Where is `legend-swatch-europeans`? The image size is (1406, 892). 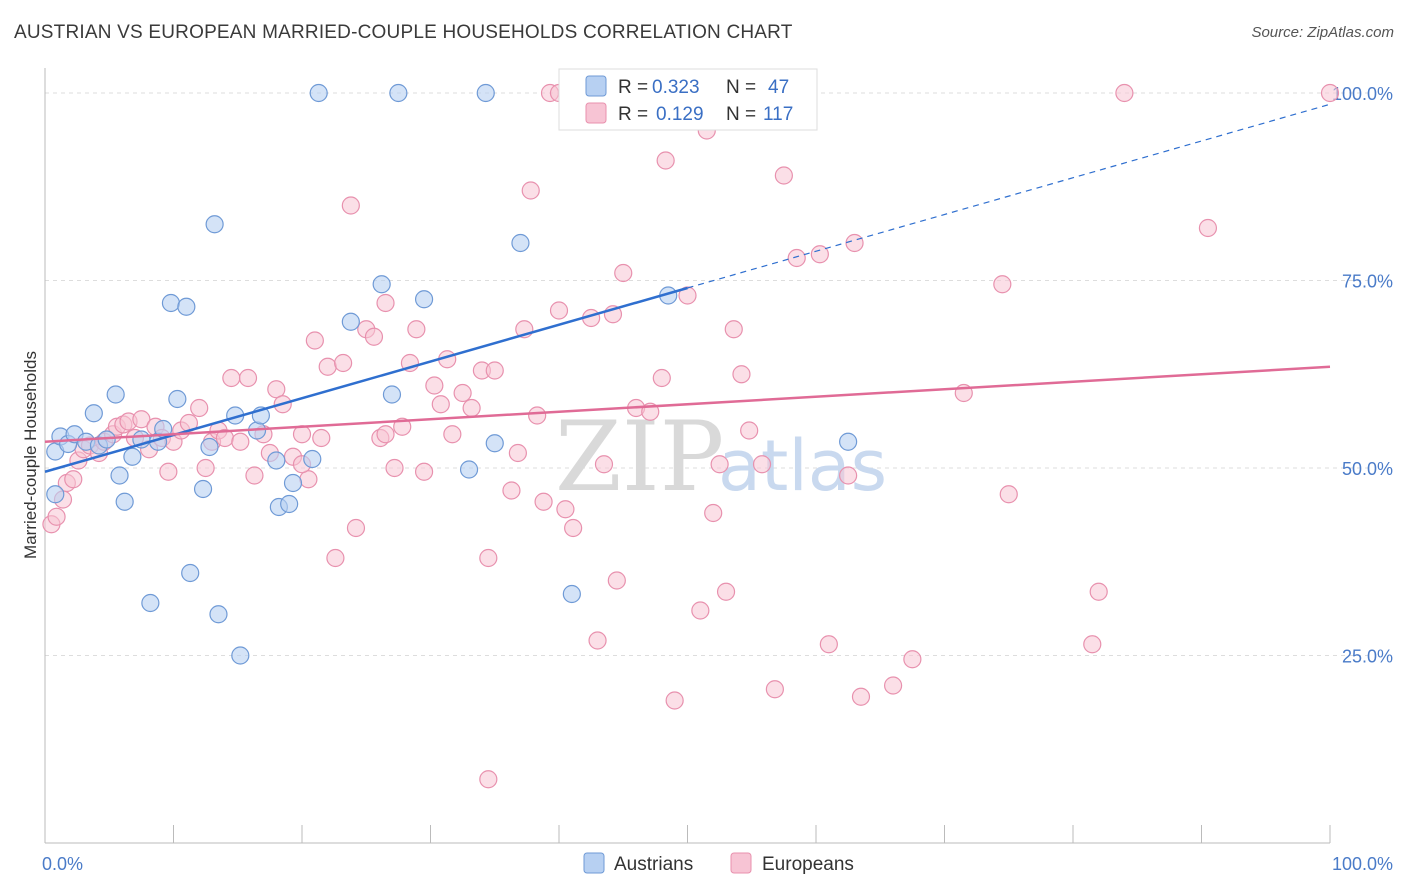
legend-swatch-europeans is located at coordinates (596, 113).